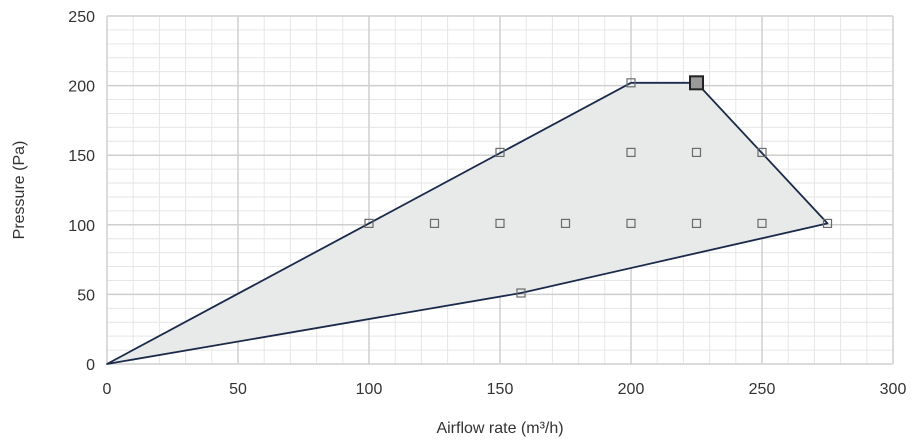 The width and height of the screenshot is (915, 441). What do you see at coordinates (86, 295) in the screenshot?
I see `y-tick-label: 50` at bounding box center [86, 295].